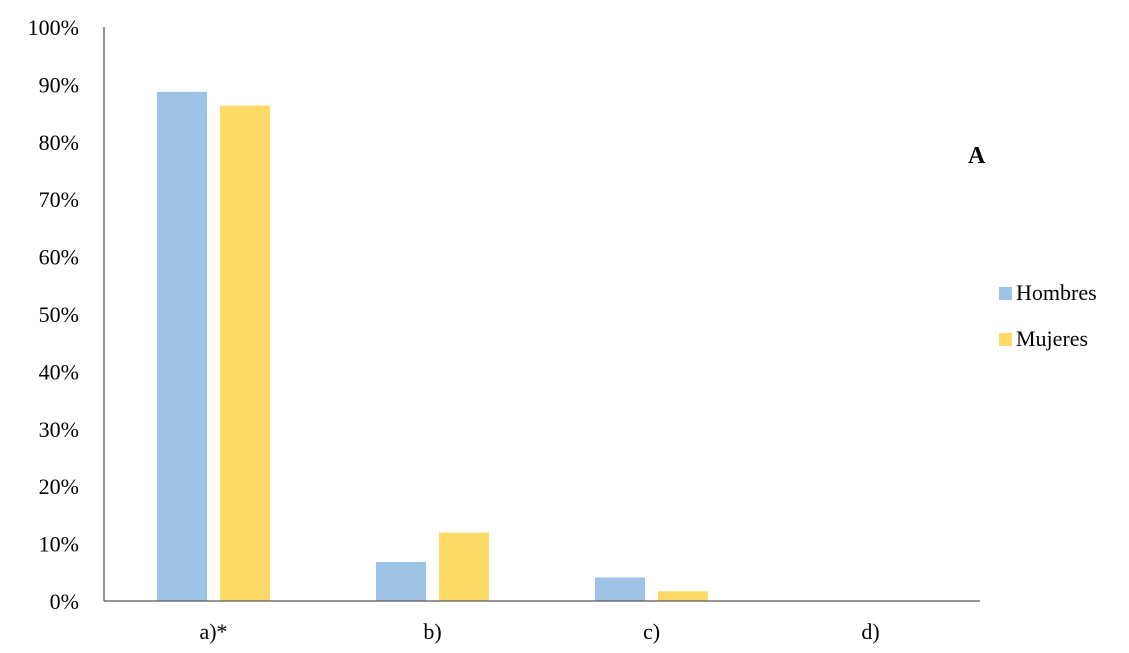 This screenshot has height=653, width=1129. I want to click on y-tick-label: 10%, so click(59, 544).